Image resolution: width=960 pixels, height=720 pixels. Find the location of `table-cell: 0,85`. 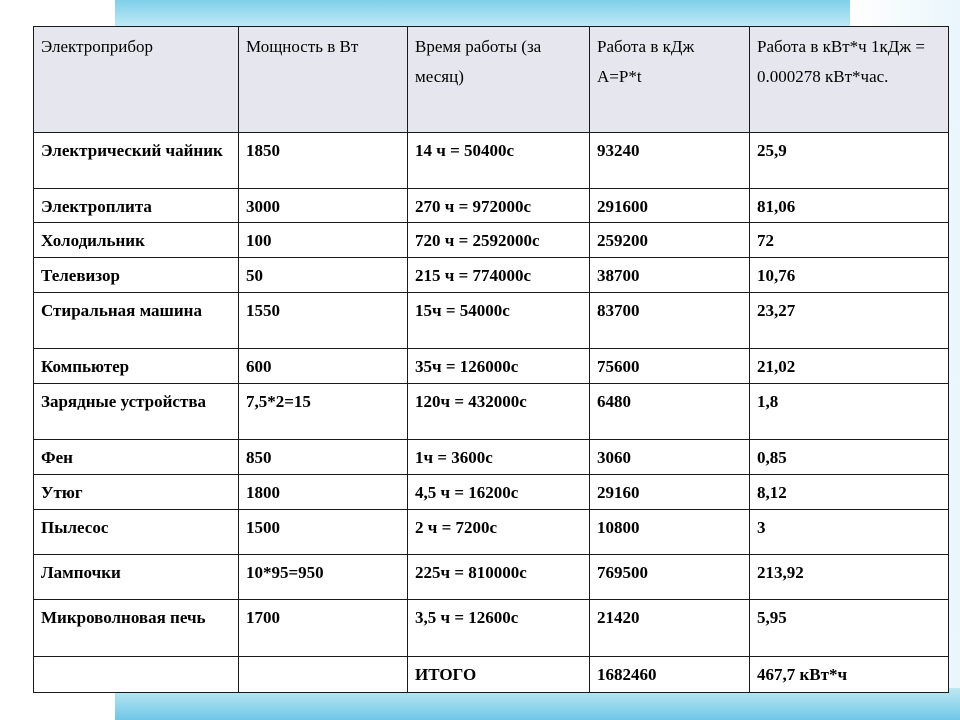

table-cell: 0,85 is located at coordinates (849, 457).